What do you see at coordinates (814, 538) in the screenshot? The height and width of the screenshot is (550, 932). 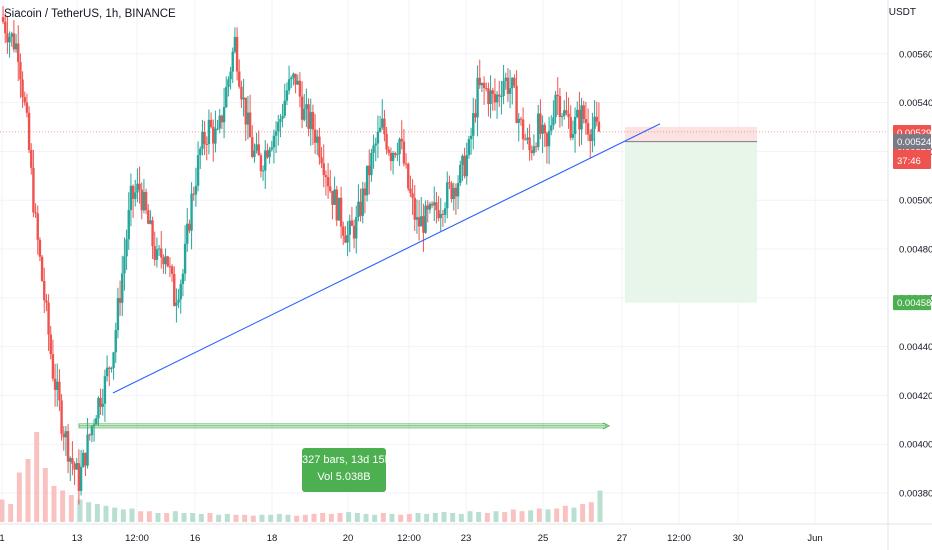 I see `x-tick-label: Jun` at bounding box center [814, 538].